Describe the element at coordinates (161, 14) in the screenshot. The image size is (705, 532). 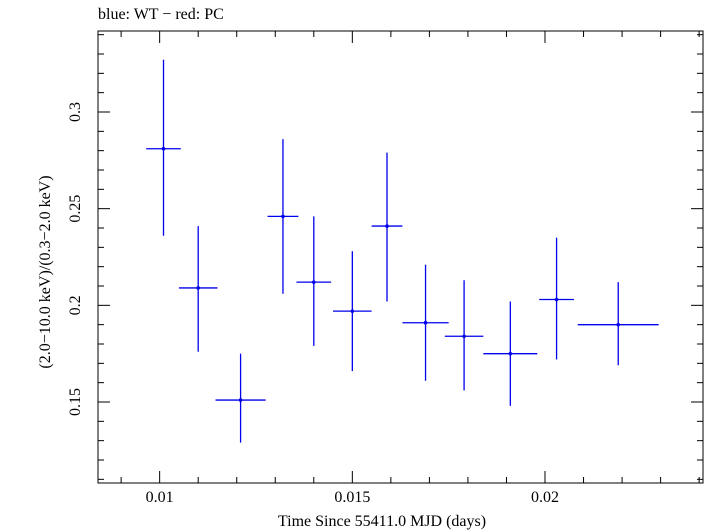
I see `chart-title: blue: WT − red: PC` at that location.